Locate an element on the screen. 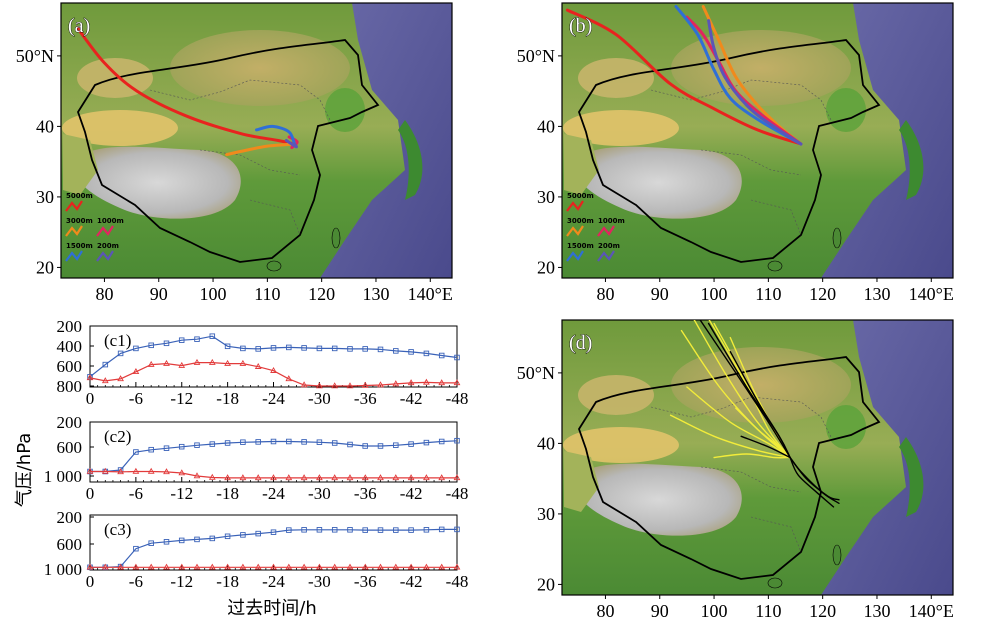 The image size is (986, 625). series-line-red is located at coordinates (273, 474).